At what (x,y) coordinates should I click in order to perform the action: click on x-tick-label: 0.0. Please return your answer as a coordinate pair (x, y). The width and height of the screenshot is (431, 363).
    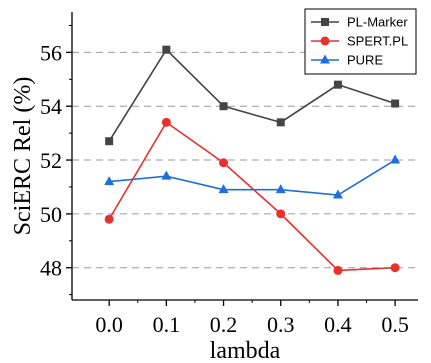
    Looking at the image, I should click on (109, 324).